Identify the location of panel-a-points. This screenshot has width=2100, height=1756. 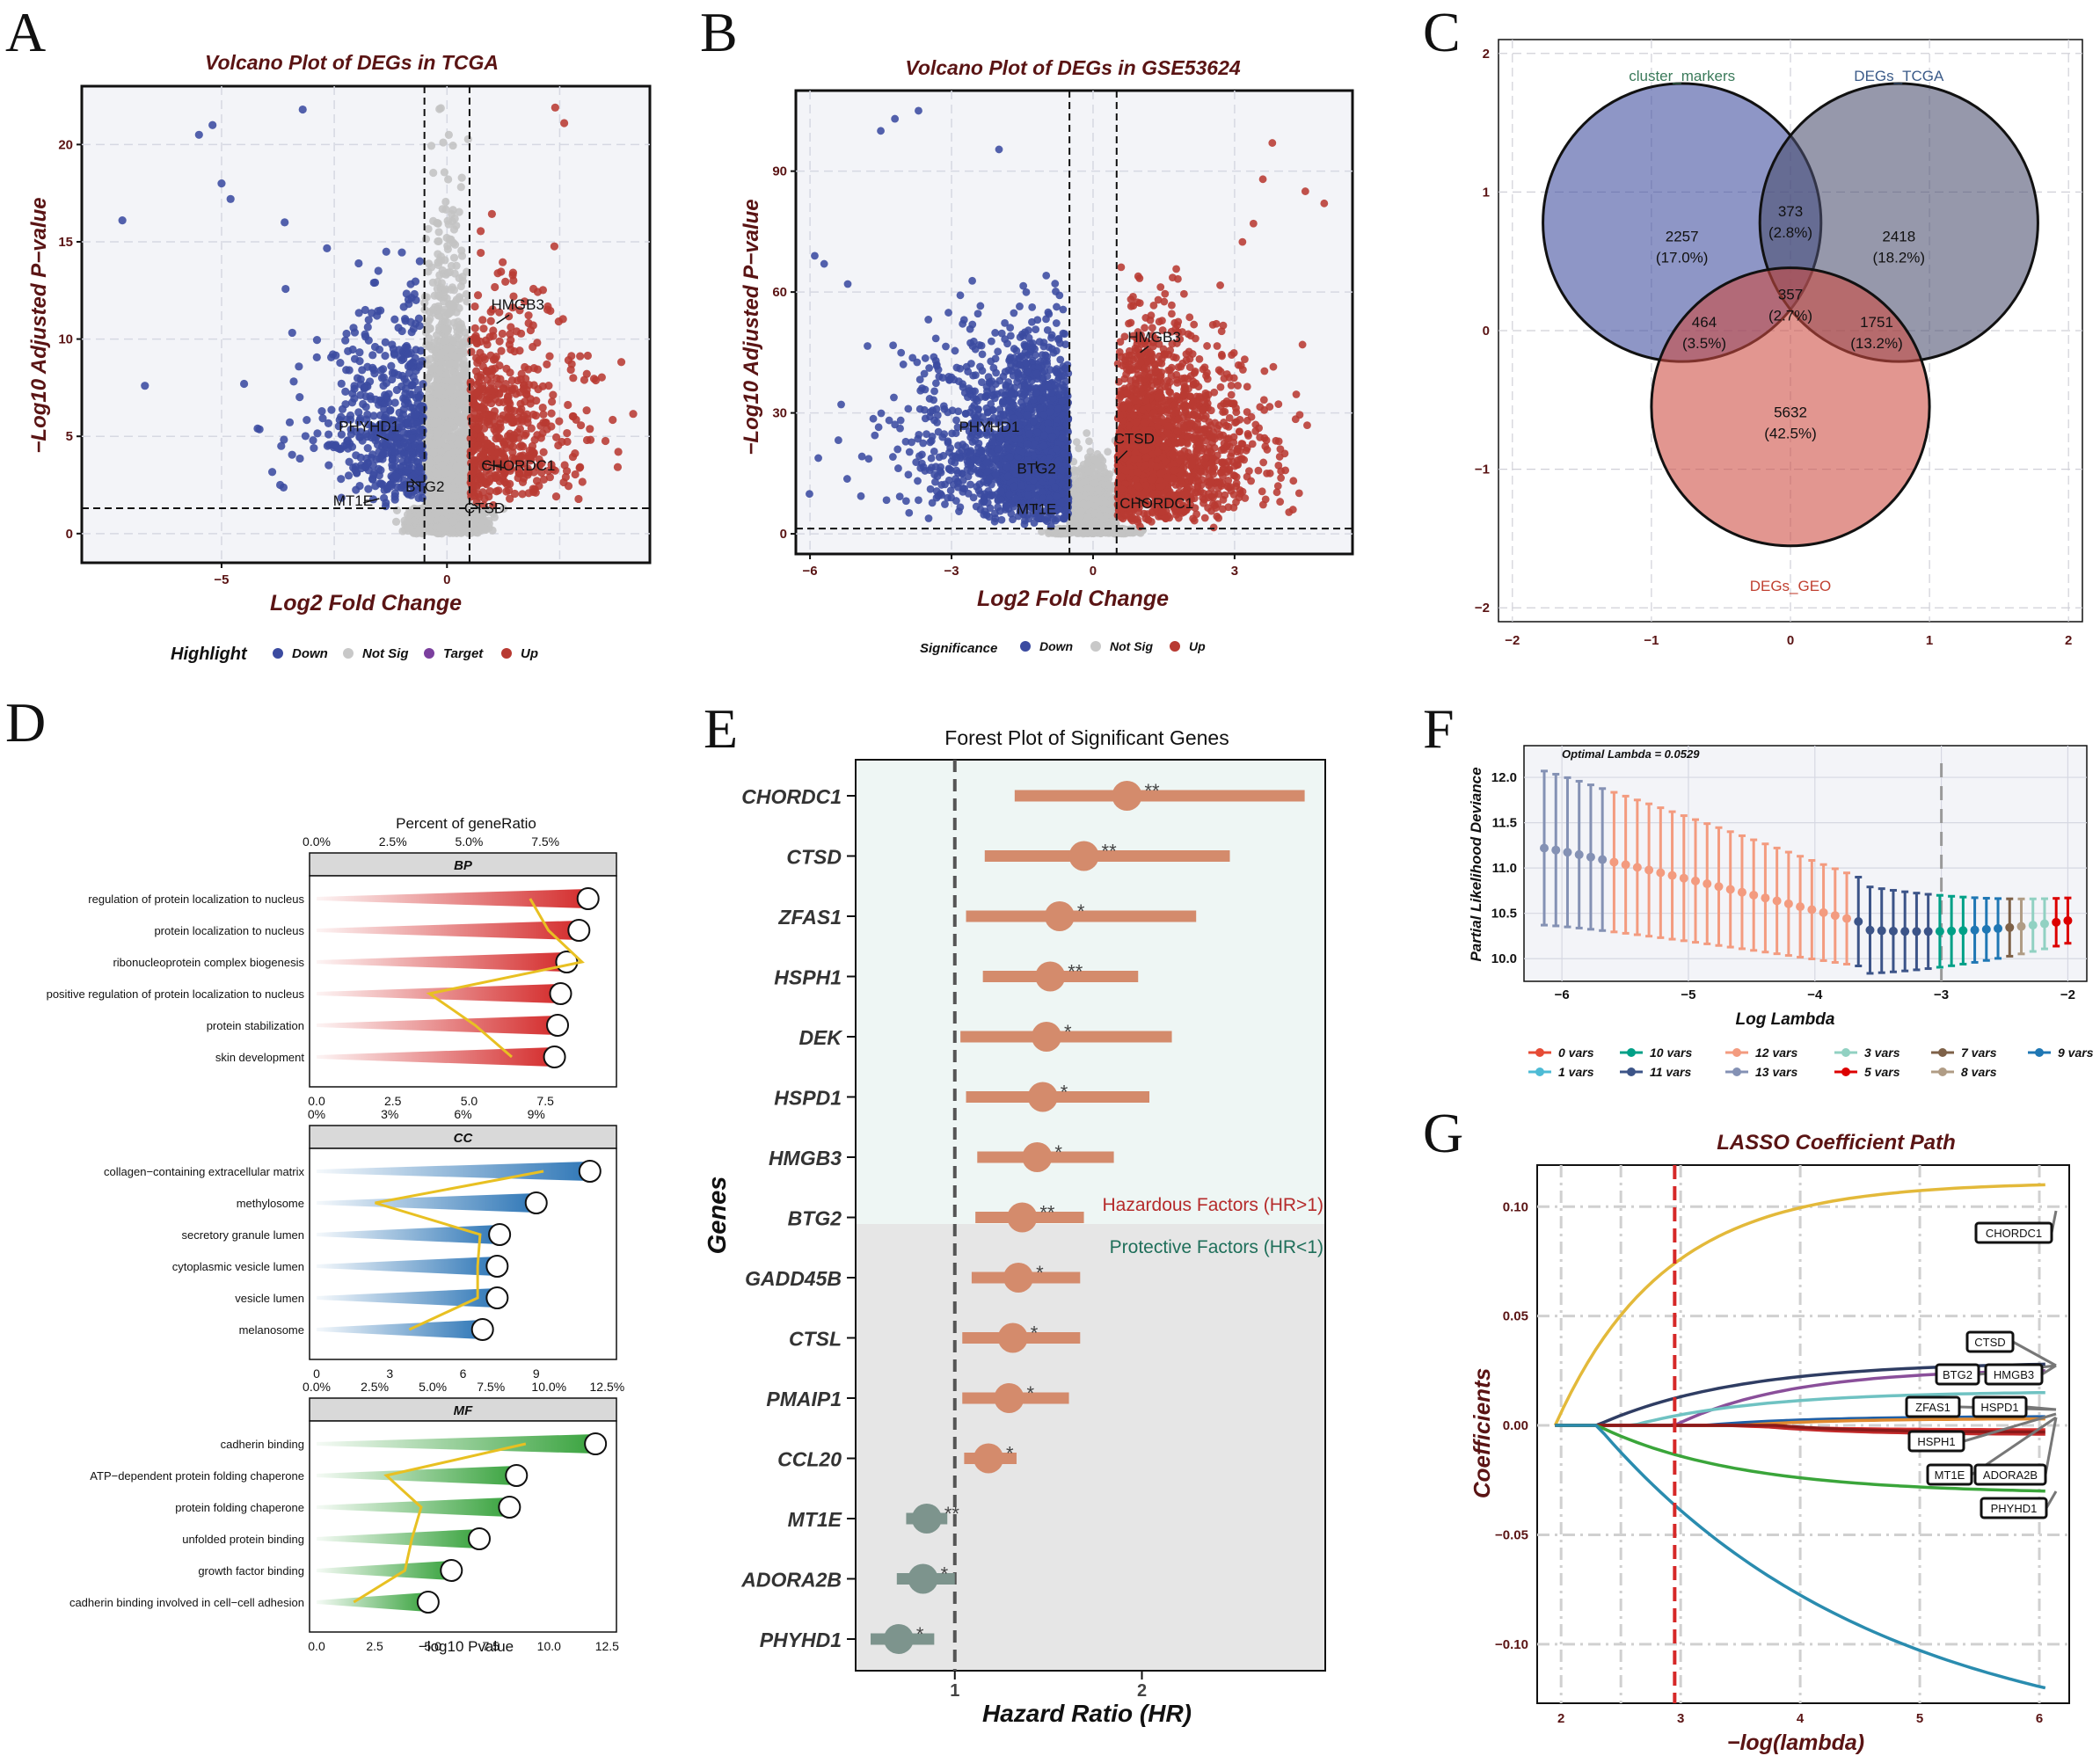
(366, 325).